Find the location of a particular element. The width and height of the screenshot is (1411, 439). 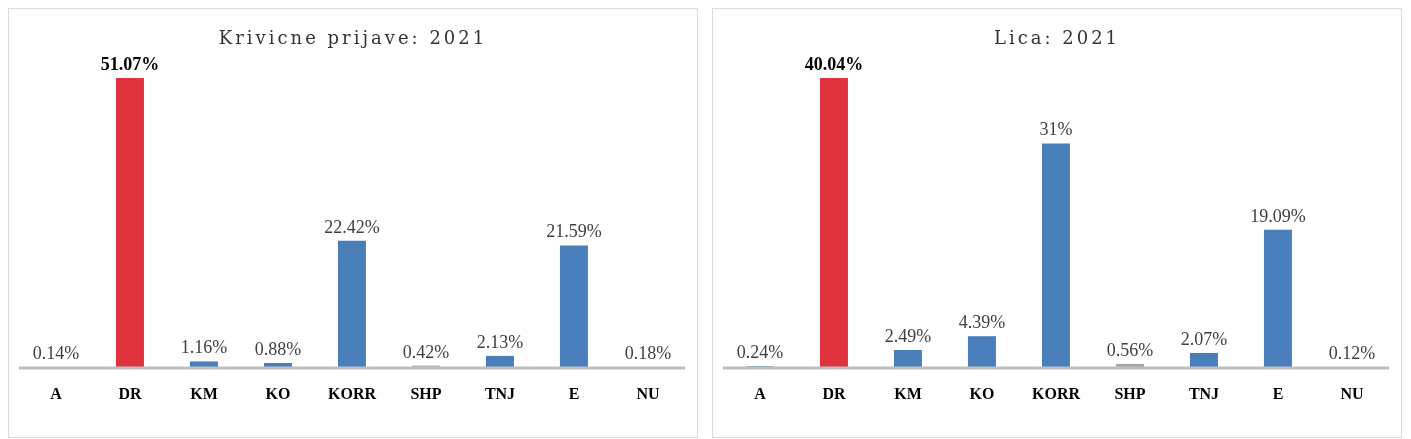

data-label: 0.42% is located at coordinates (426, 351).